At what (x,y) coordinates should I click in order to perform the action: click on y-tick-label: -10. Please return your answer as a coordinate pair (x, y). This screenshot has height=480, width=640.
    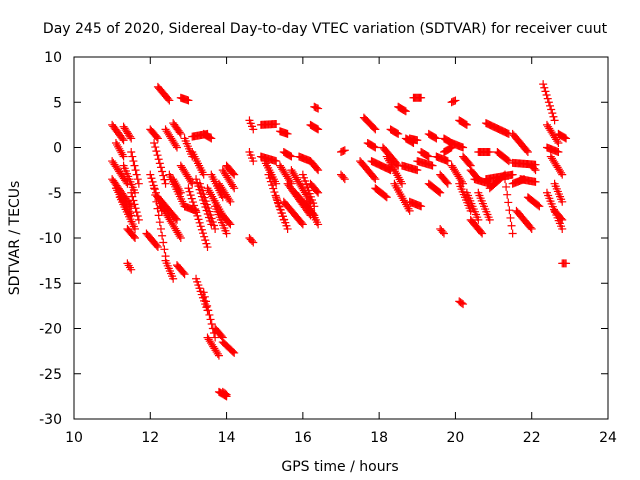
    Looking at the image, I should click on (50, 239).